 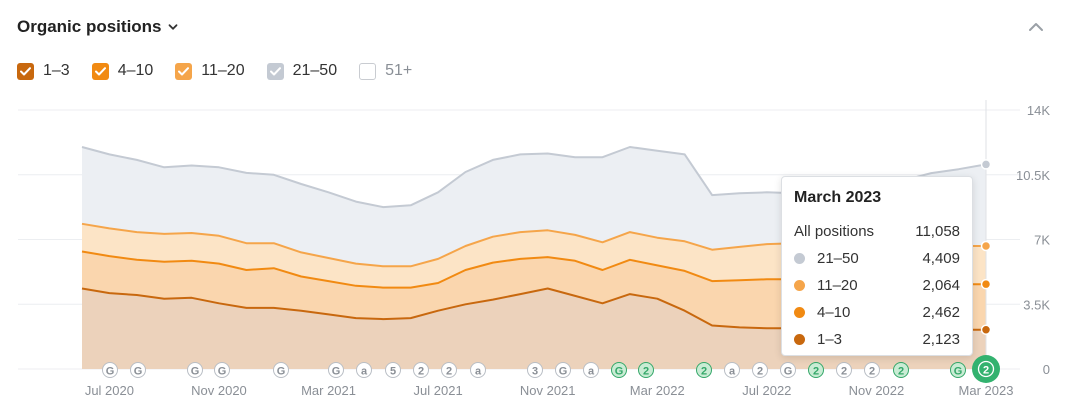 I want to click on event-marker-label: 5, so click(x=393, y=372).